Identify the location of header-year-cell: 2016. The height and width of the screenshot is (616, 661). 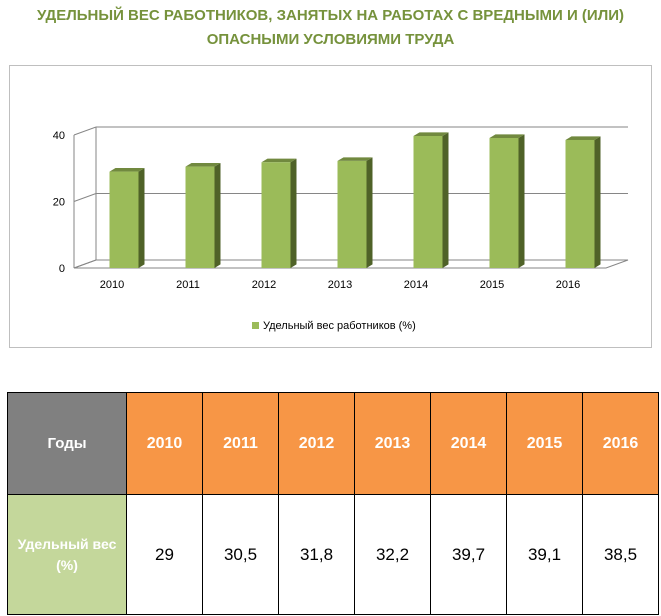
(620, 443).